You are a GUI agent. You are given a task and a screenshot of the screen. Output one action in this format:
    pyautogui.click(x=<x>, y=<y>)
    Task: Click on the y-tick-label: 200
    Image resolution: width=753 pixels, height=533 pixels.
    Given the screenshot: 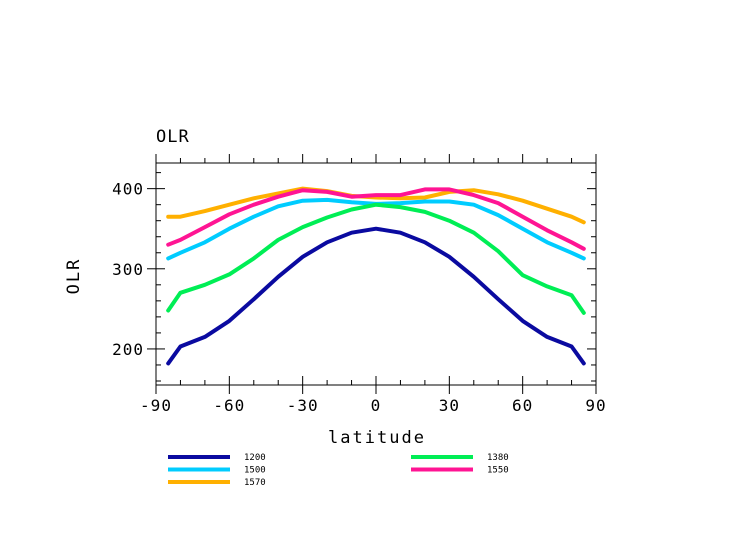 What is the action you would take?
    pyautogui.click(x=128, y=349)
    